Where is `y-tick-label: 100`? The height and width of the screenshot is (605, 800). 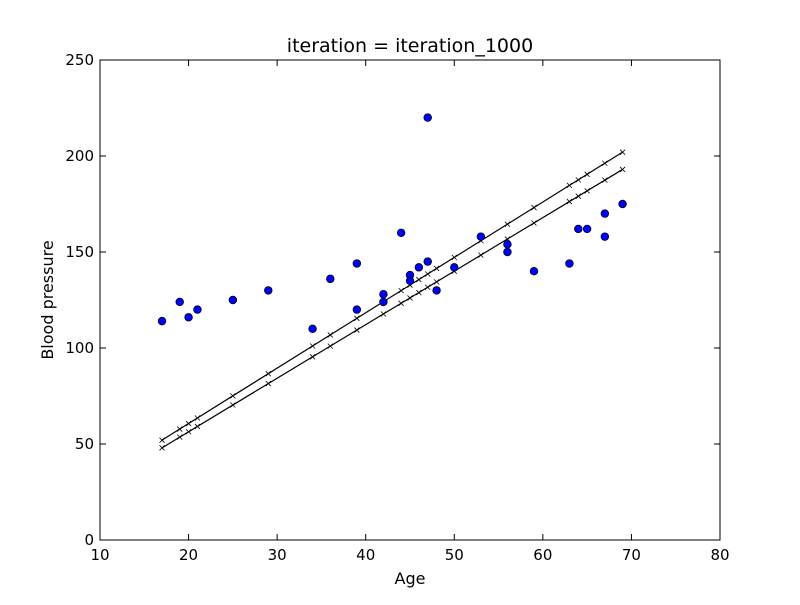 y-tick-label: 100 is located at coordinates (79, 348).